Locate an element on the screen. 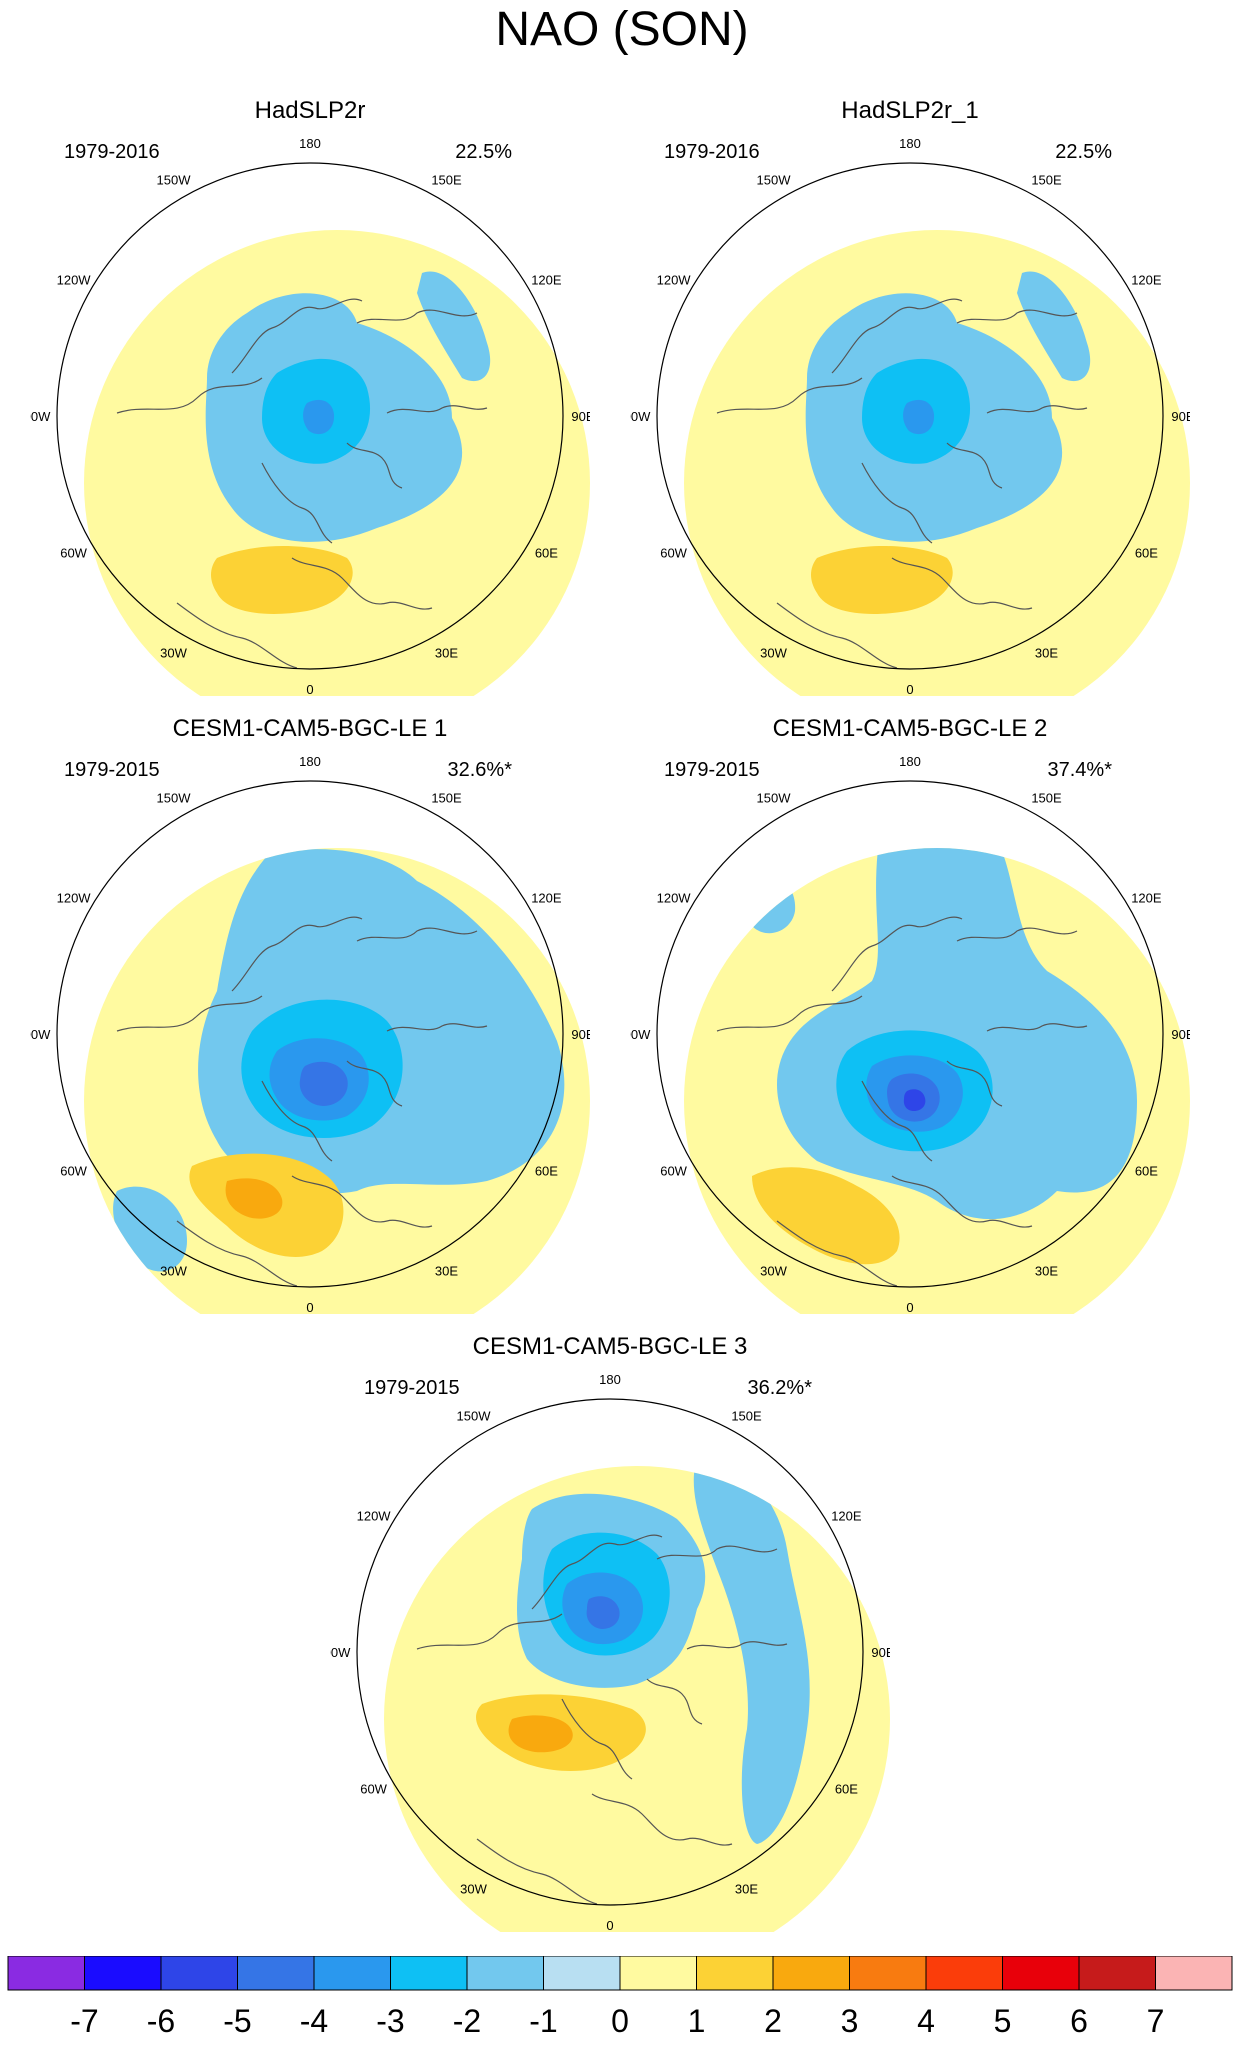 Image resolution: width=1244 pixels, height=2046 pixels. colorbar-label: -7 is located at coordinates (84, 2021).